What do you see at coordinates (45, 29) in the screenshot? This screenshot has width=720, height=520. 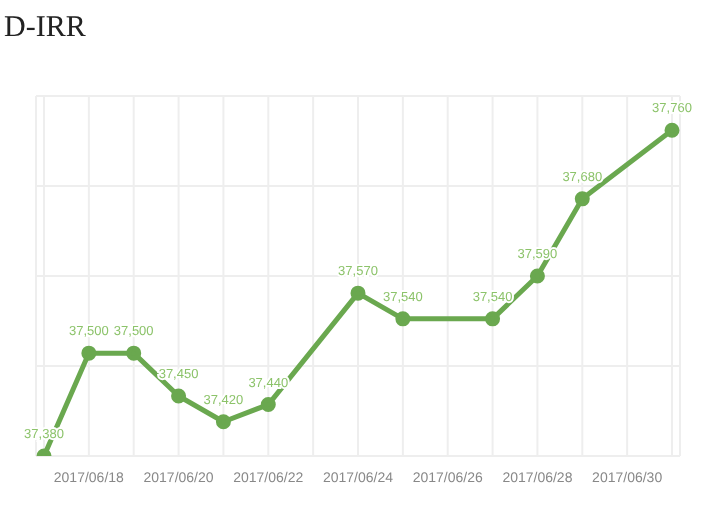 I see `chart-title: D-IRR` at bounding box center [45, 29].